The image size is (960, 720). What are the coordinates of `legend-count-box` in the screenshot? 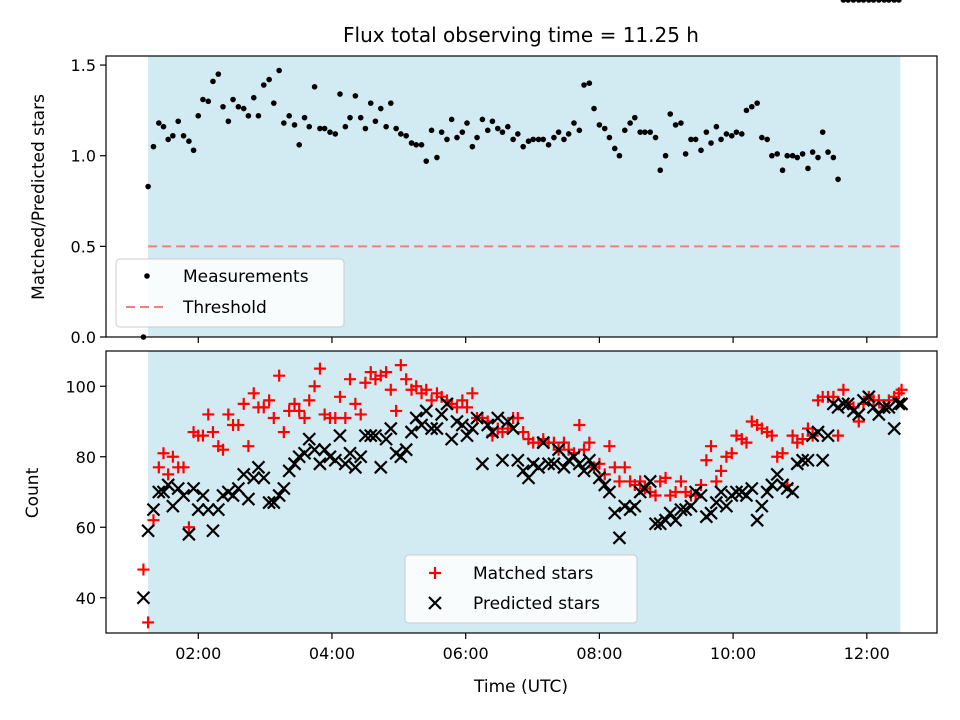 It's located at (521, 589).